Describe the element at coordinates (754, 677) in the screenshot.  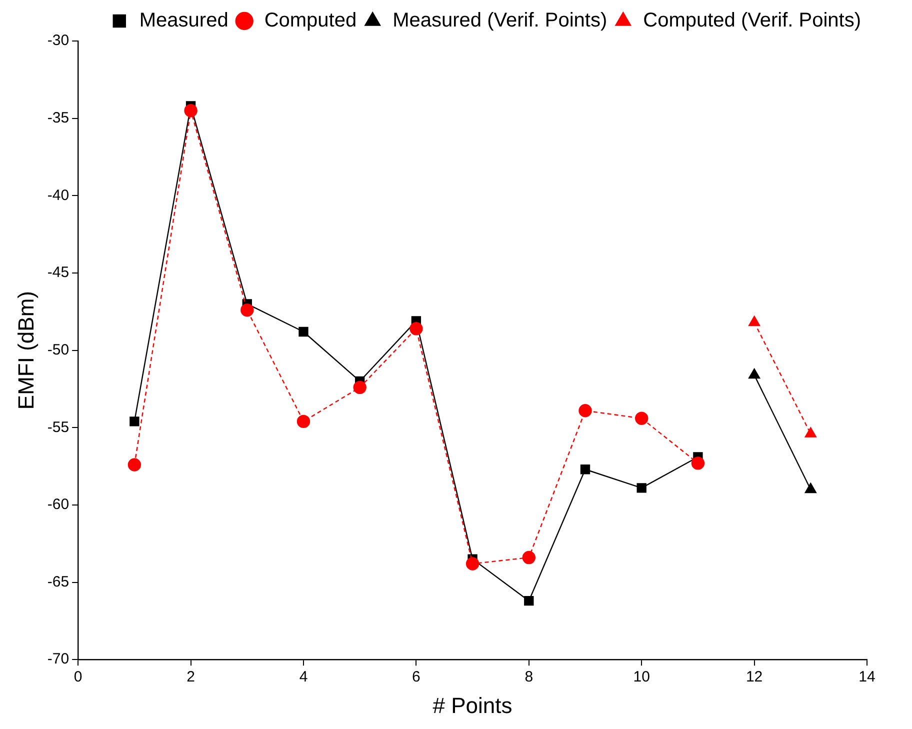
I see `x-tick-label: 12` at that location.